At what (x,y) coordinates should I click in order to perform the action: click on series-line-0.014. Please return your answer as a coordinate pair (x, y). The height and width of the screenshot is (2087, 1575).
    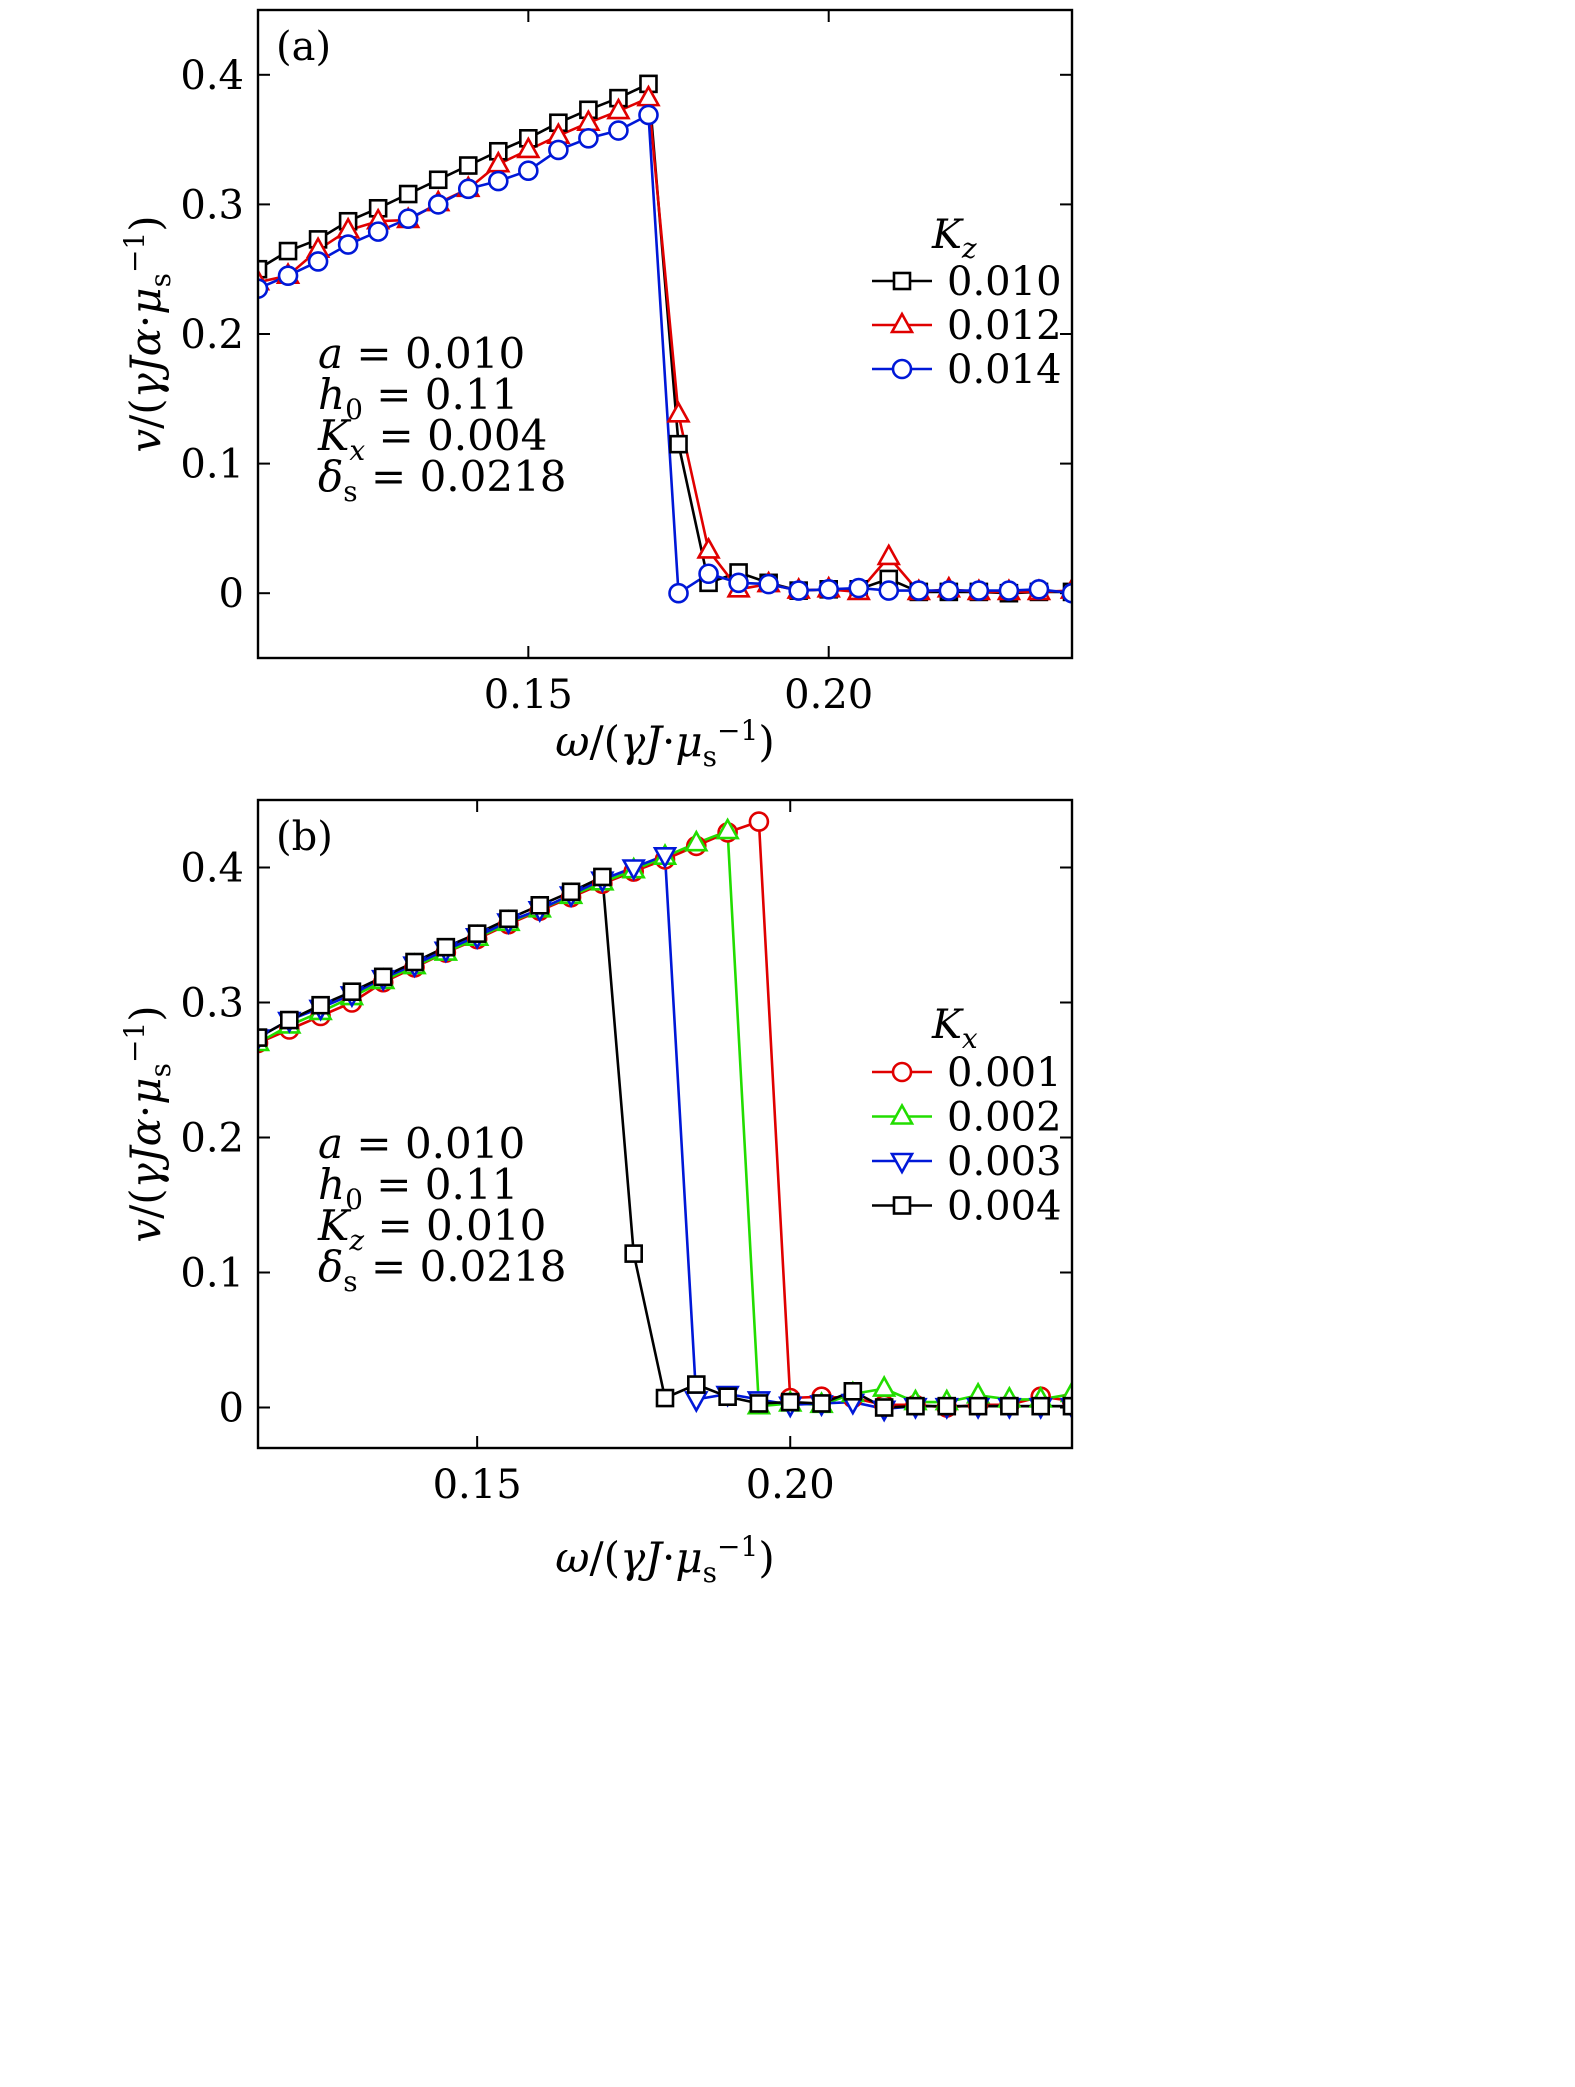
    Looking at the image, I should click on (665, 354).